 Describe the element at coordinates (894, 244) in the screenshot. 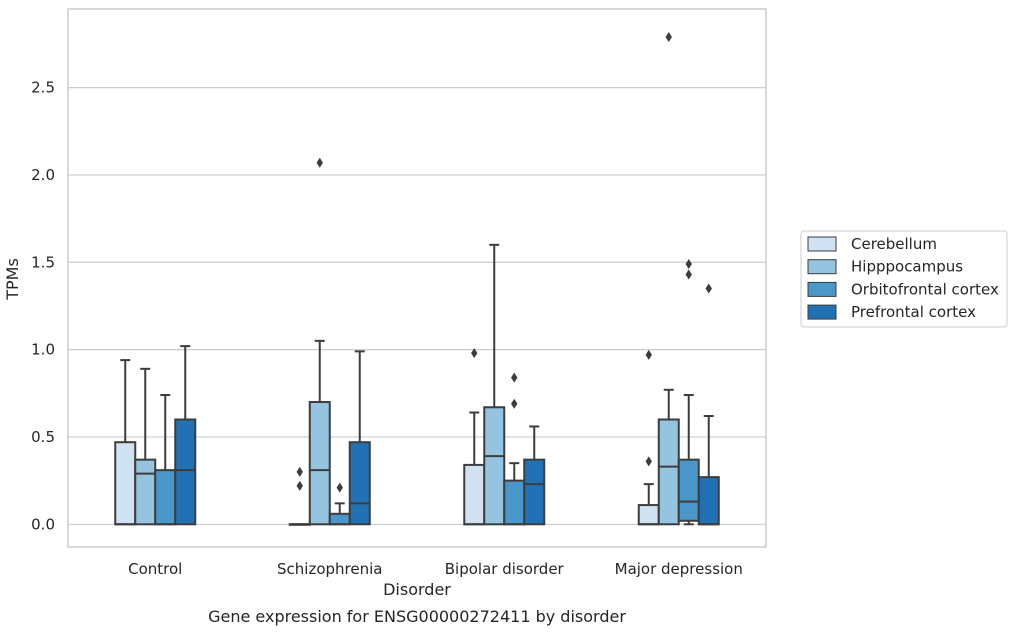

I see `legend-label: Cerebellum` at that location.